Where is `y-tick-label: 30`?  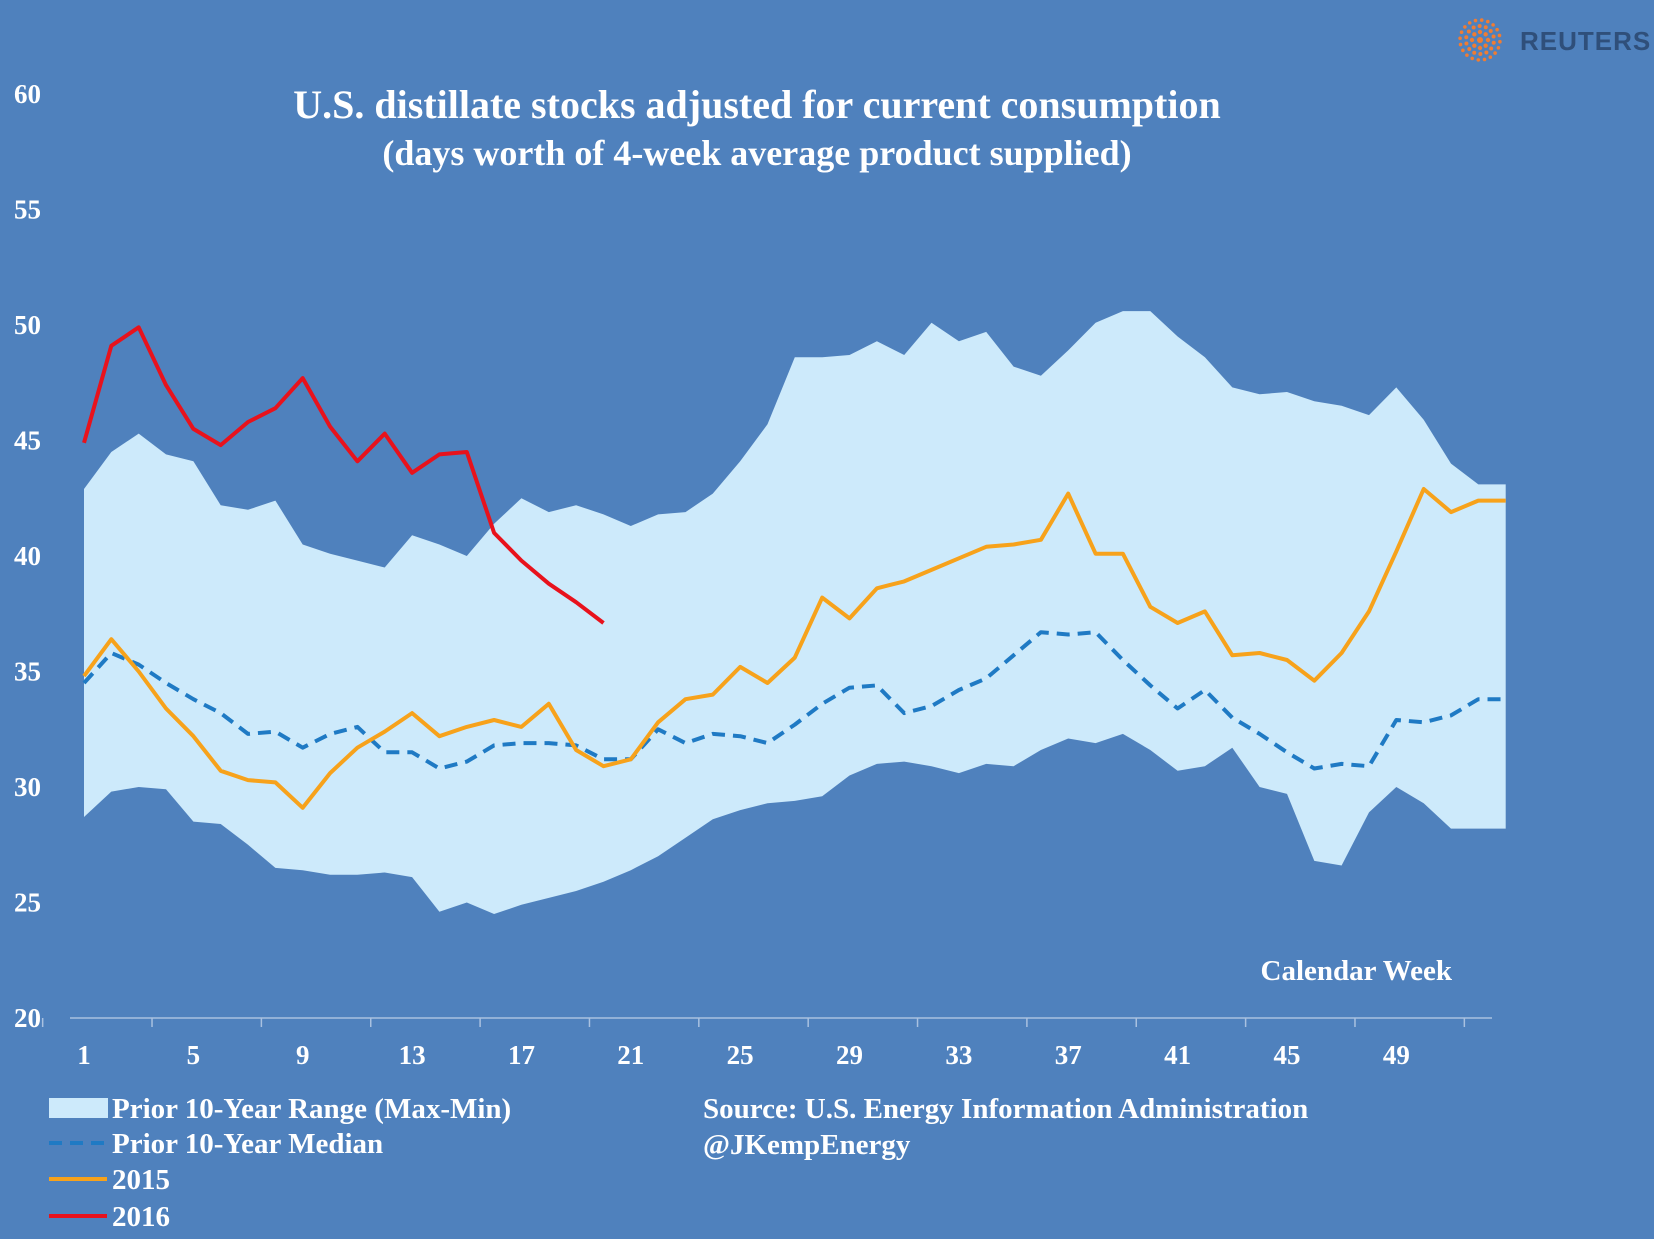
y-tick-label: 30 is located at coordinates (27, 787).